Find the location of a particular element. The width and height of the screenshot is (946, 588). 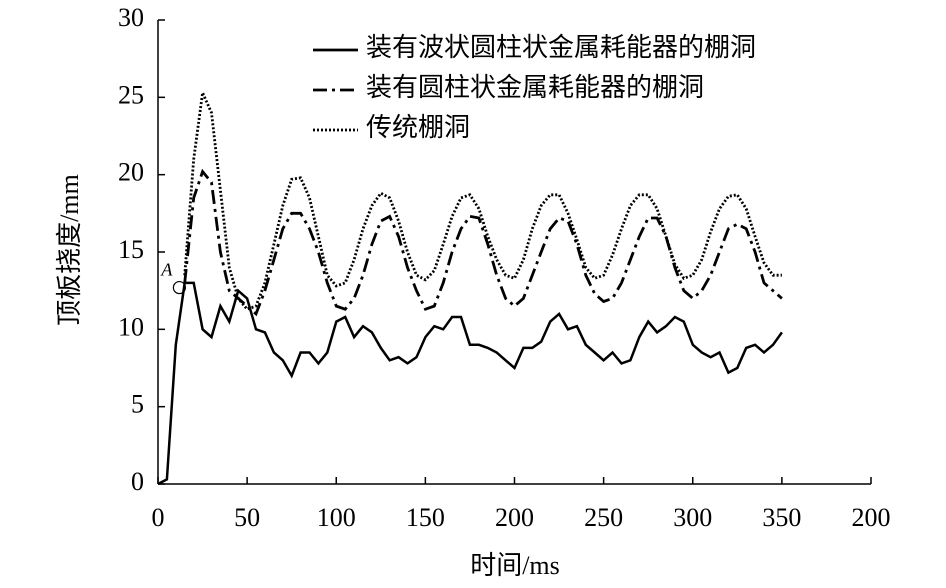

y-tick-label: 10 is located at coordinates (131, 326).